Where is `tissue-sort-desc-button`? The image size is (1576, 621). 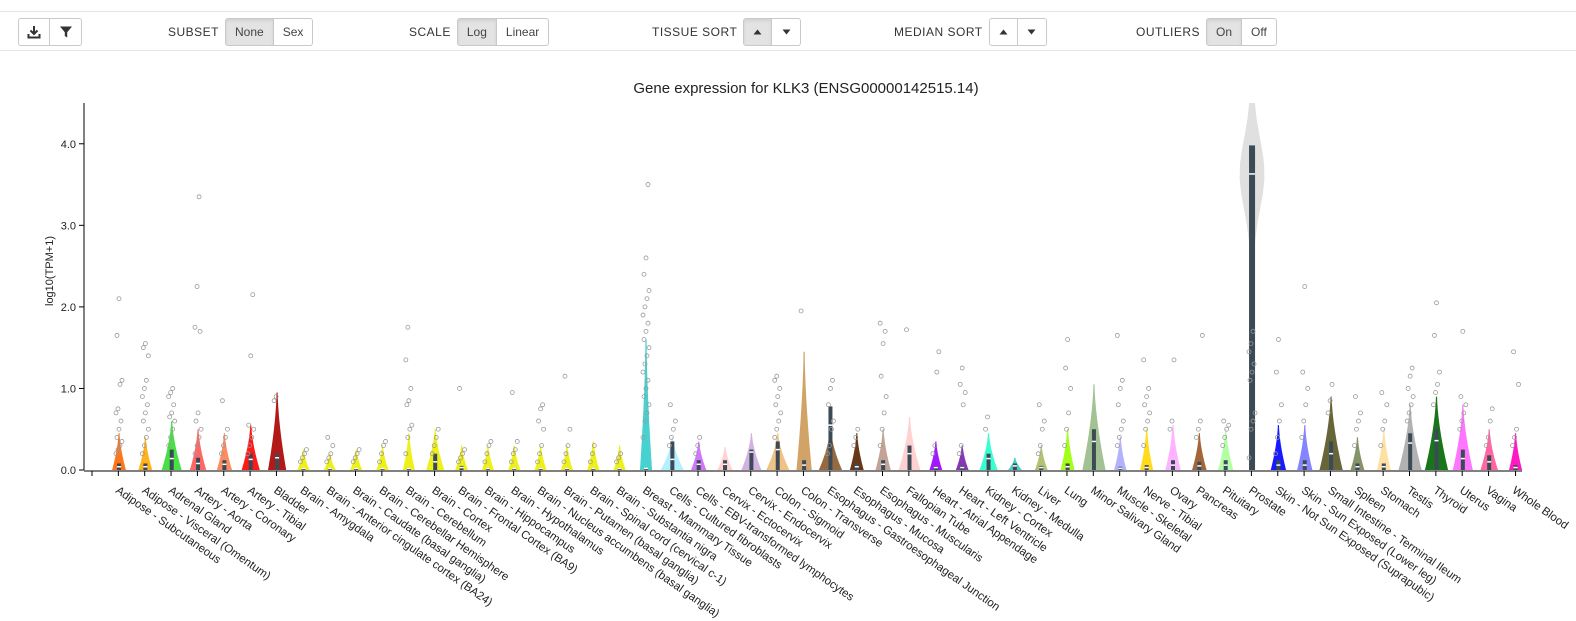 tissue-sort-desc-button is located at coordinates (787, 32).